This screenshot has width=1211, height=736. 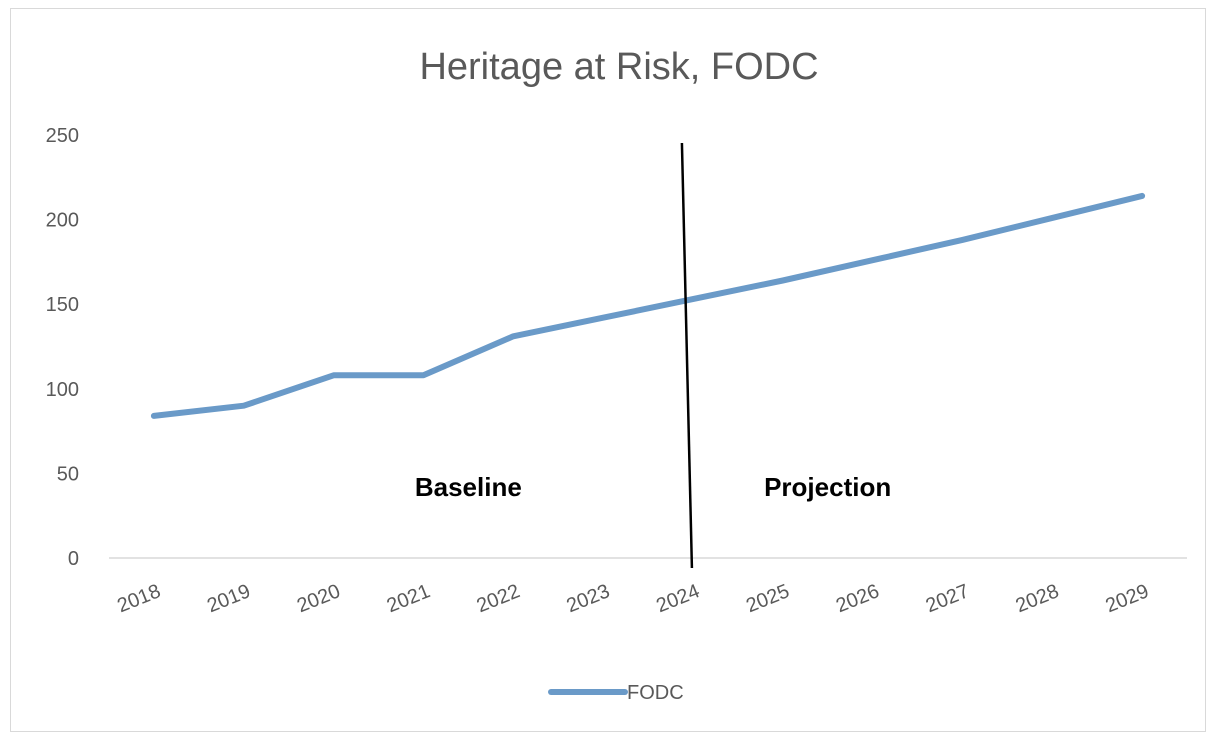 What do you see at coordinates (62, 347) in the screenshot?
I see `y-axis: 0 50 100 150 200 250` at bounding box center [62, 347].